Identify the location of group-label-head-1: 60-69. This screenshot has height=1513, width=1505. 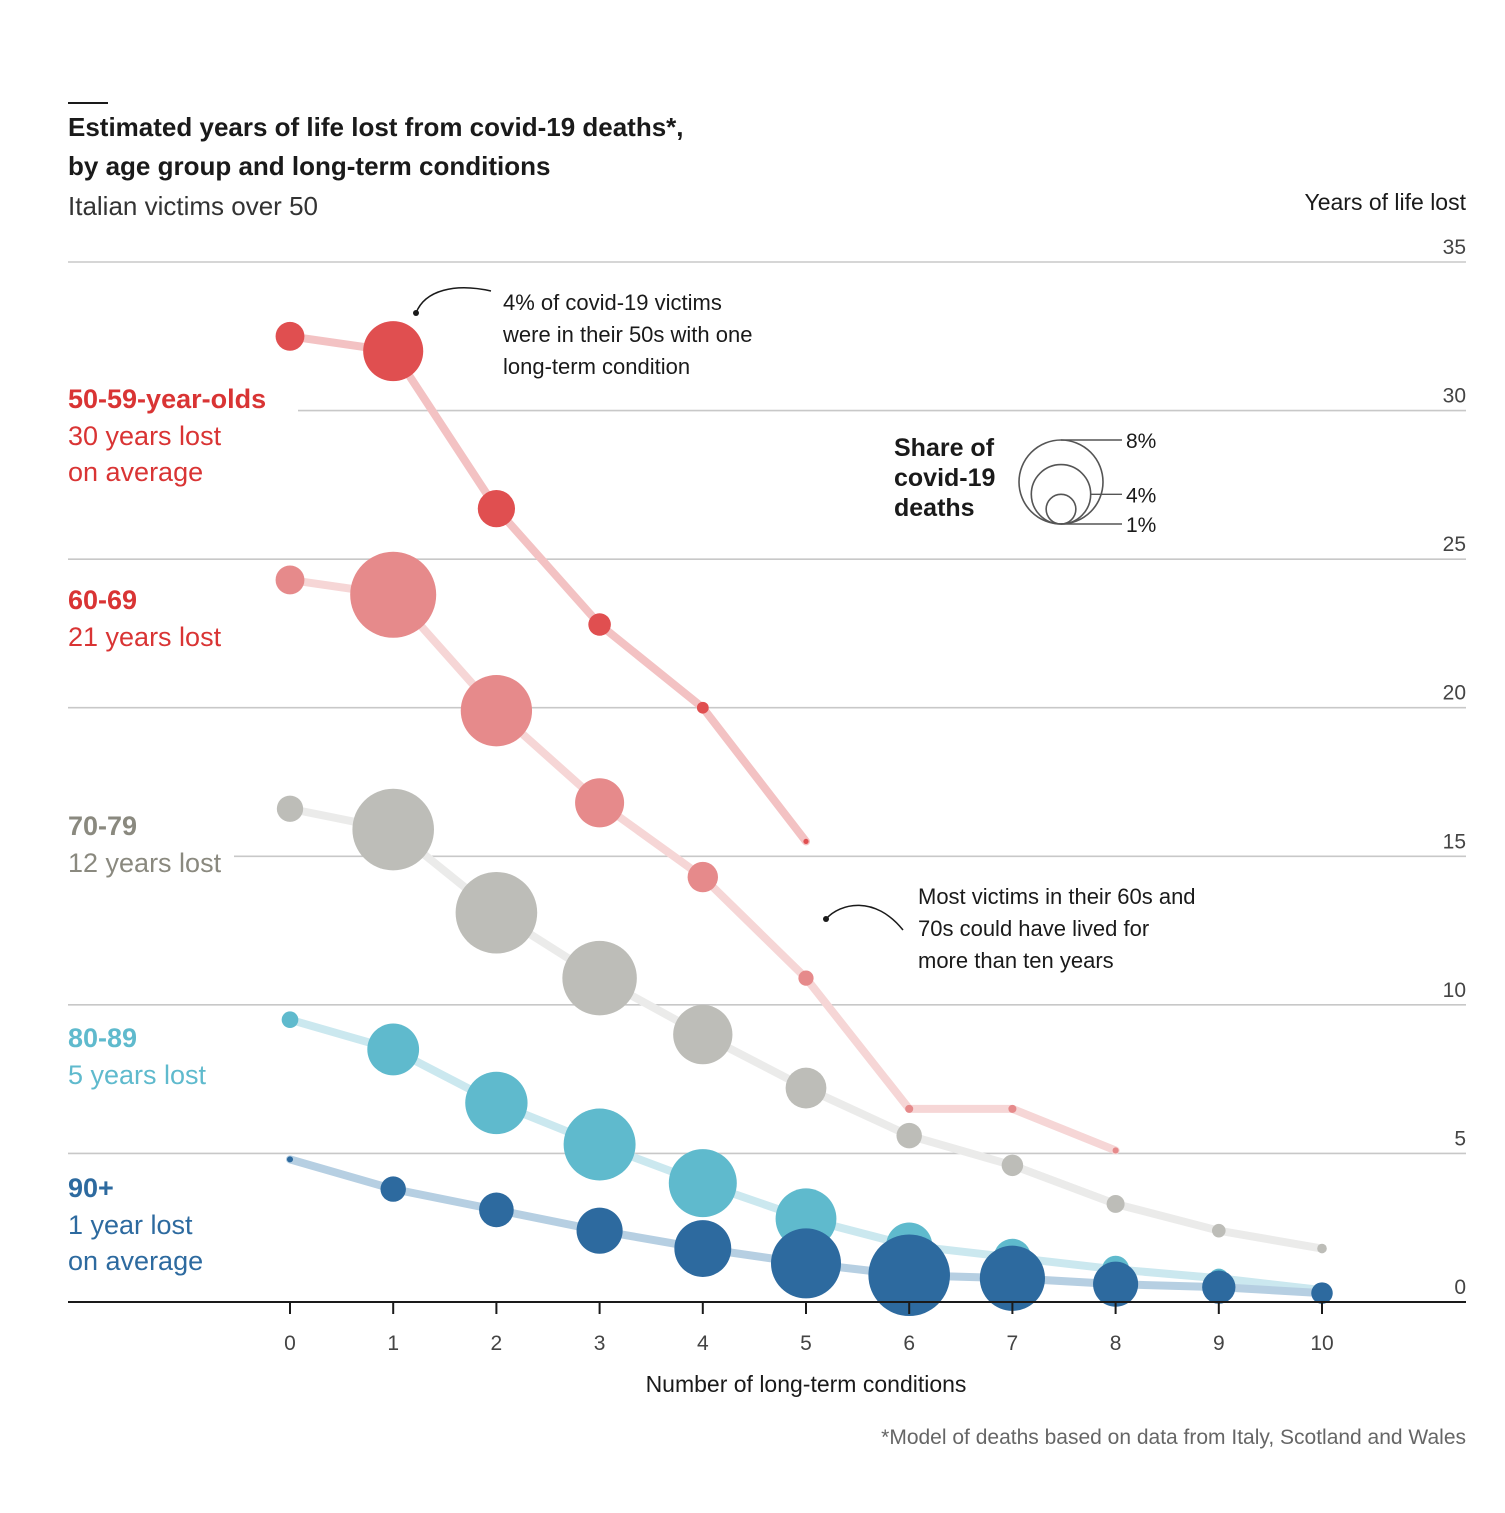
(102, 600).